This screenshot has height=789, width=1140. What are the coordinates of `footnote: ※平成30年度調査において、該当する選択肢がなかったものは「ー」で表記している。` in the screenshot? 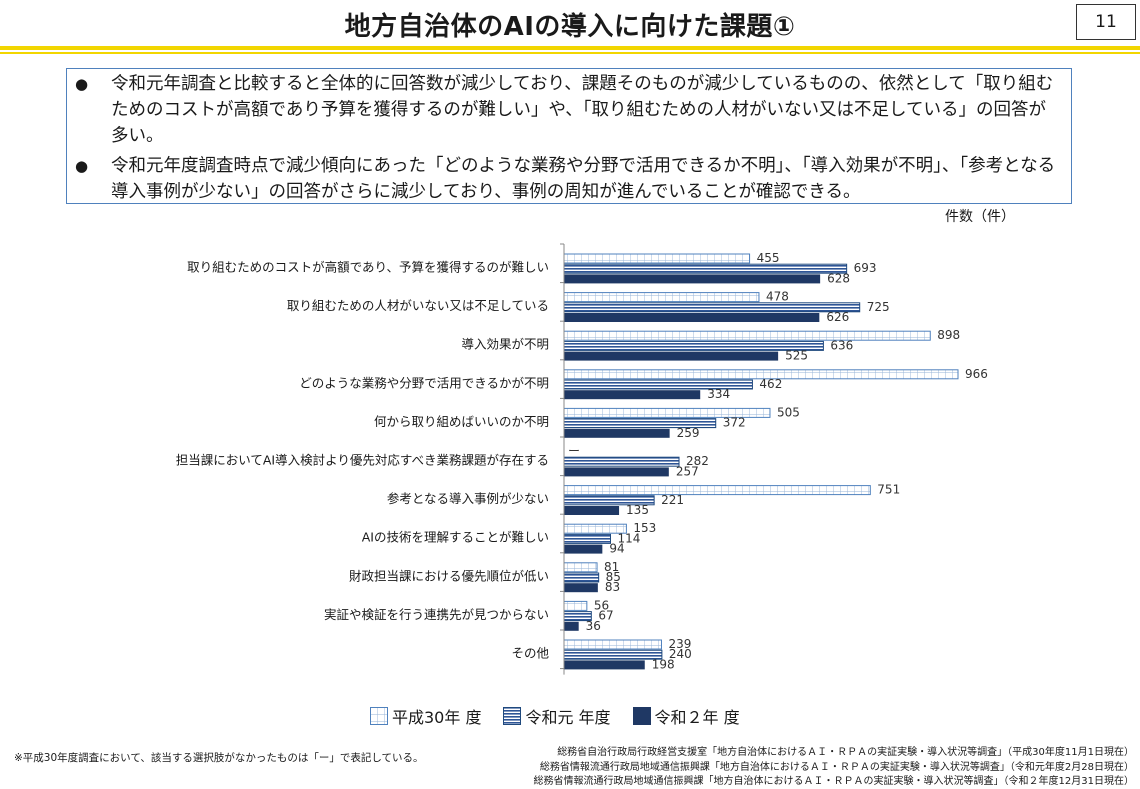 It's located at (219, 758).